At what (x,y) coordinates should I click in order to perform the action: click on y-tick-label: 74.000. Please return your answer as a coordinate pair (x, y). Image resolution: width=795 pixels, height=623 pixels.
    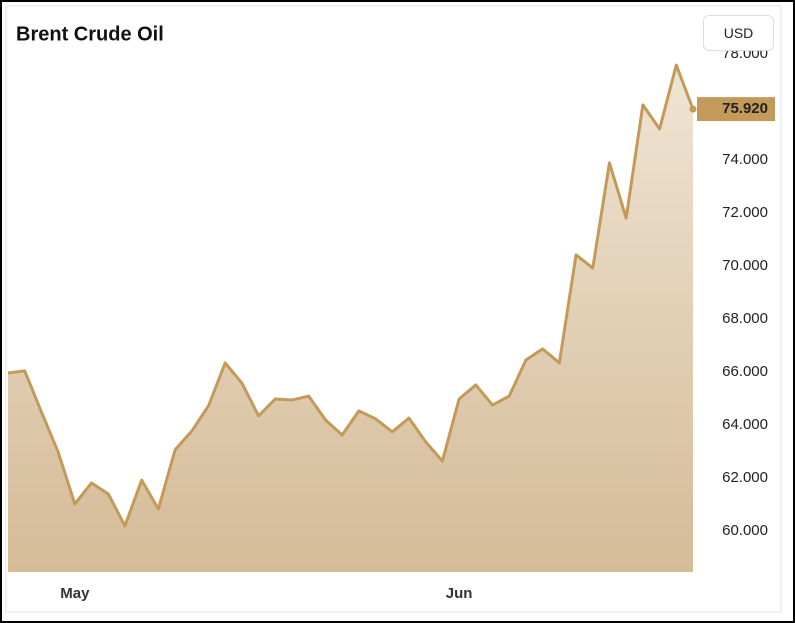
    Looking at the image, I should click on (745, 159).